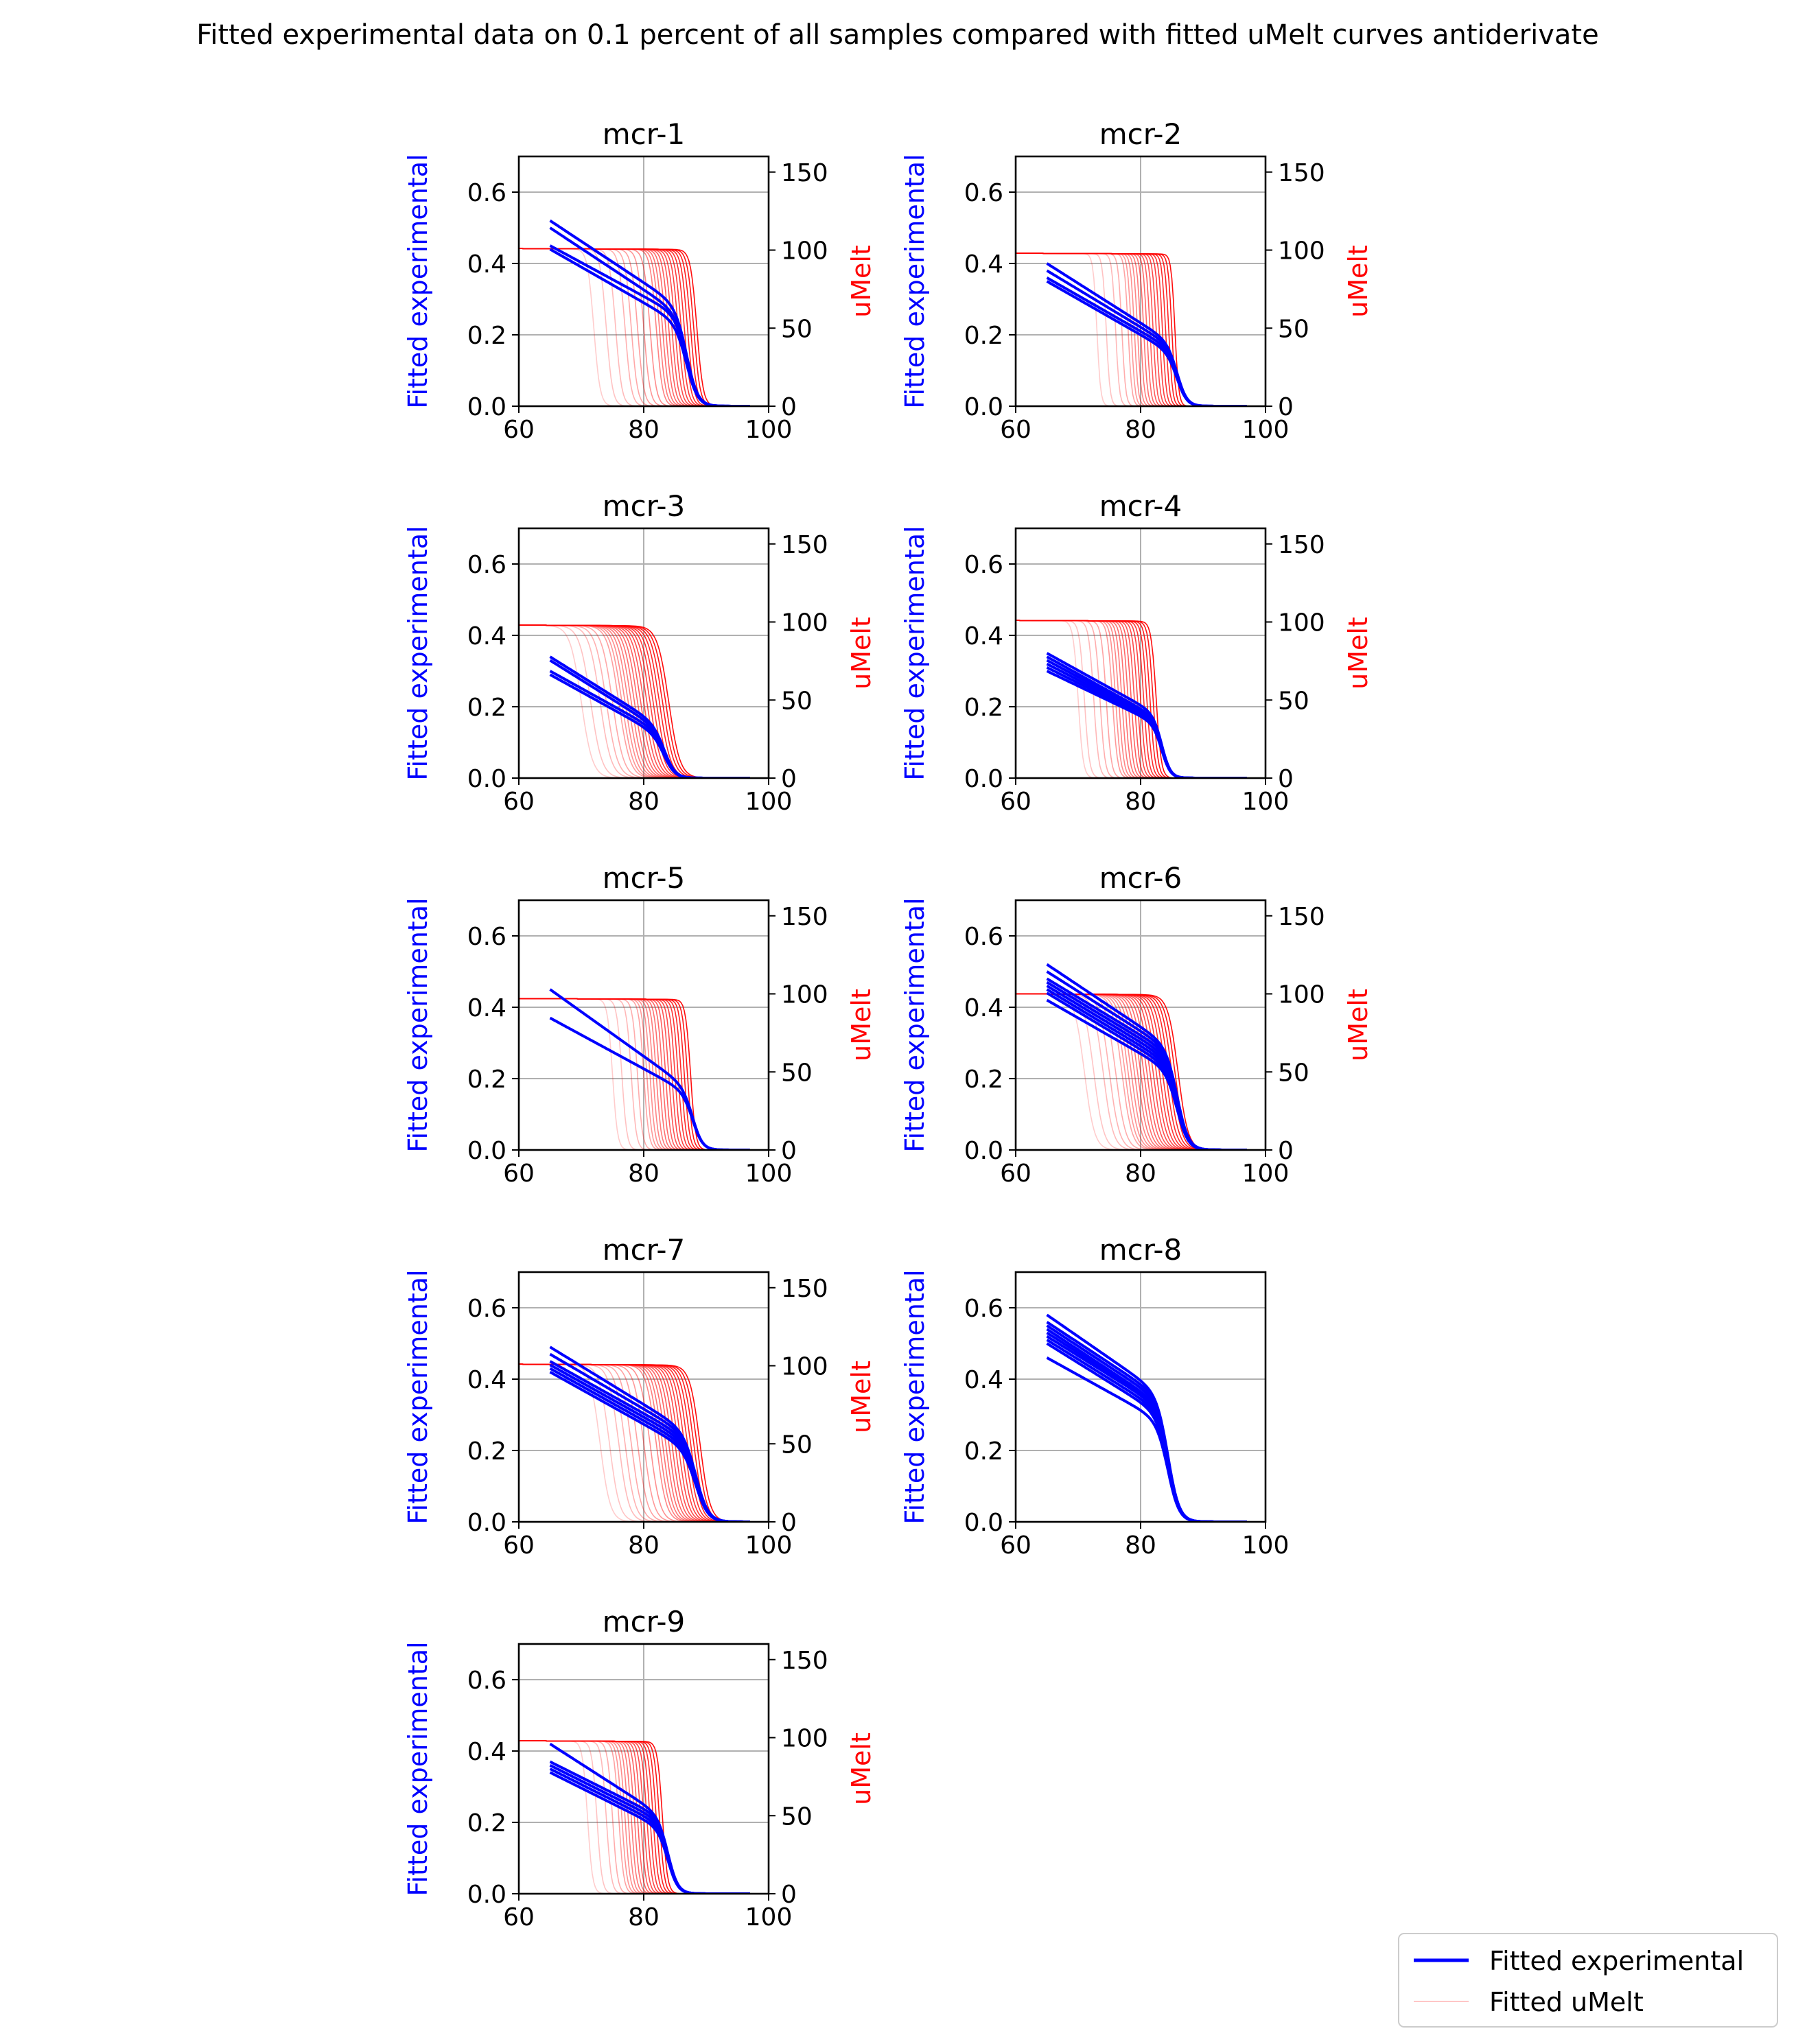 This screenshot has height=2044, width=1796. What do you see at coordinates (644, 1250) in the screenshot?
I see `subplot-title: mcr-7` at bounding box center [644, 1250].